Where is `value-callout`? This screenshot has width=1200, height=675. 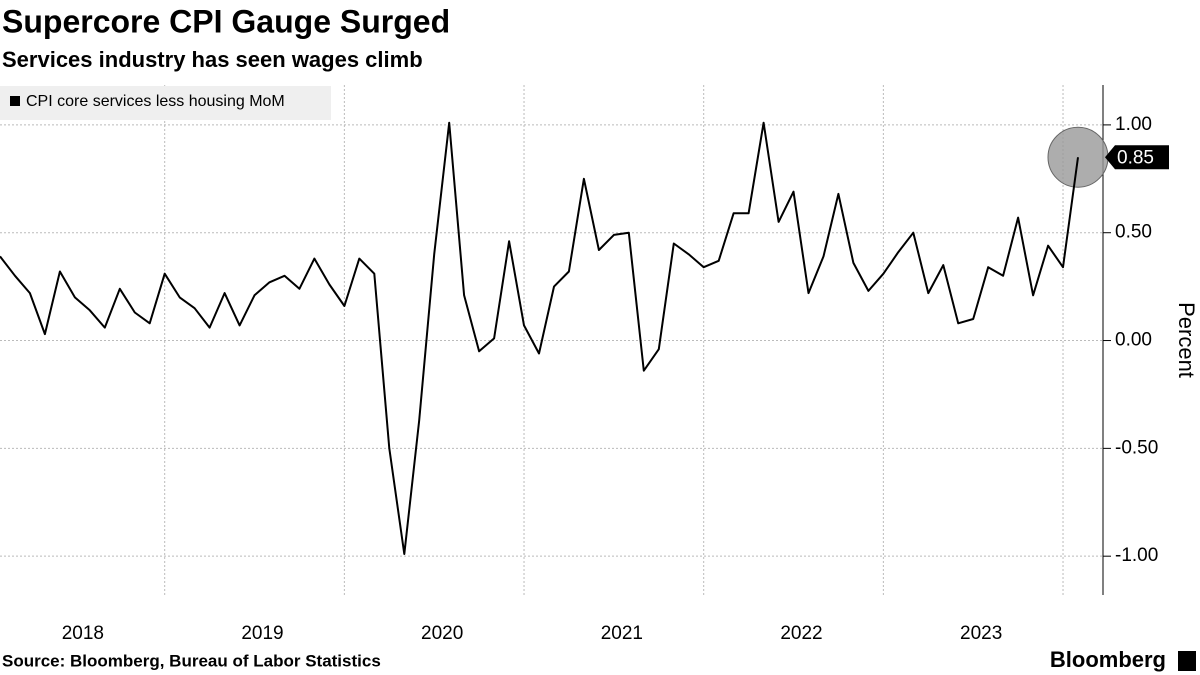
value-callout is located at coordinates (1137, 157).